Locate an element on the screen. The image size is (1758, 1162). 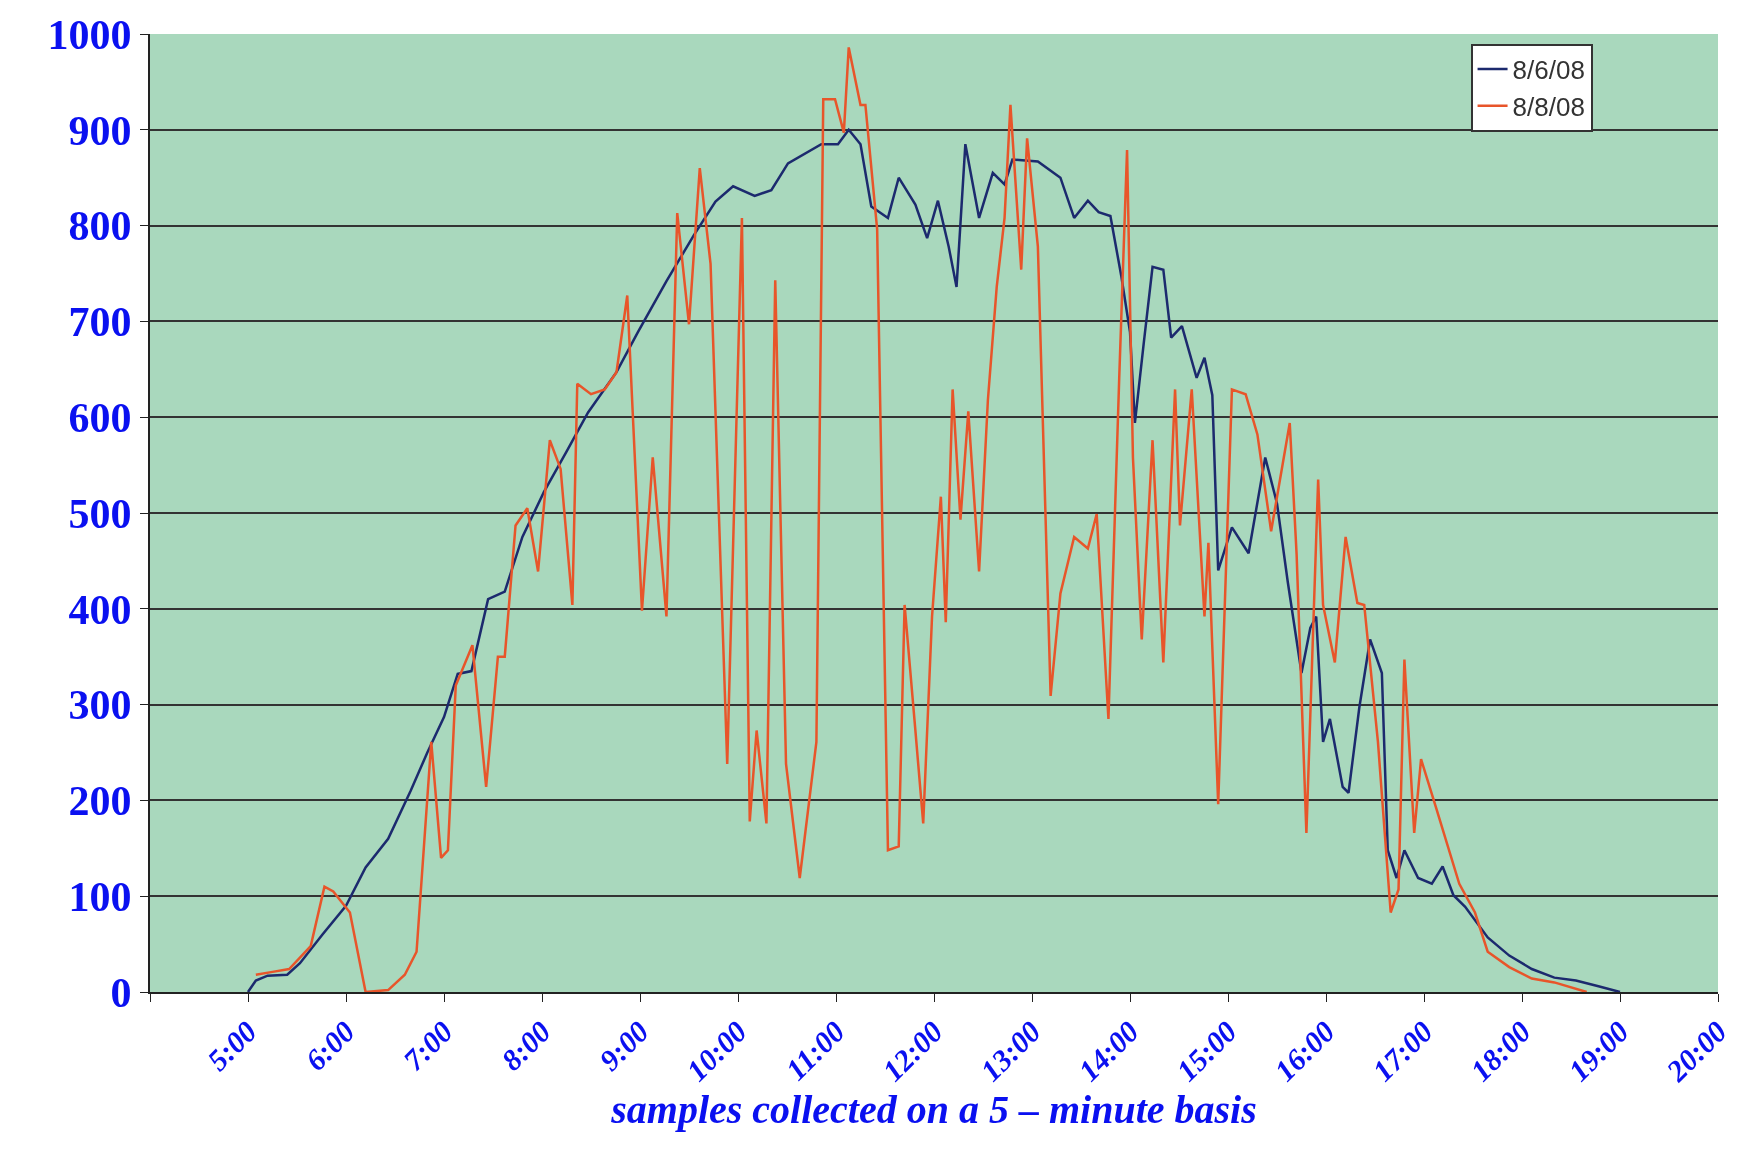
x-tick-label: 6:00 is located at coordinates (329, 1045).